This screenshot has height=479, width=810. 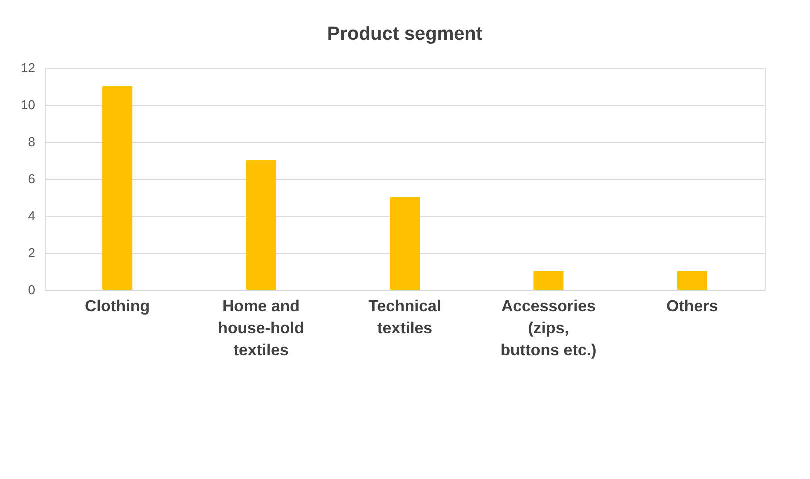 I want to click on y-tick-label: 12, so click(x=28, y=68).